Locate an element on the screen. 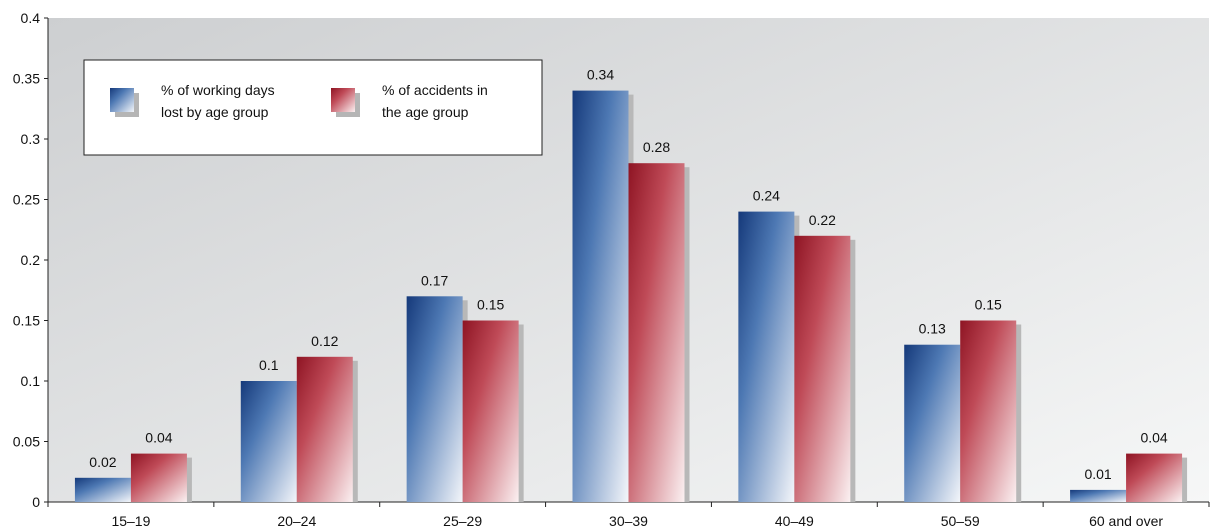  y-tick-label: 0.25 is located at coordinates (26, 200).